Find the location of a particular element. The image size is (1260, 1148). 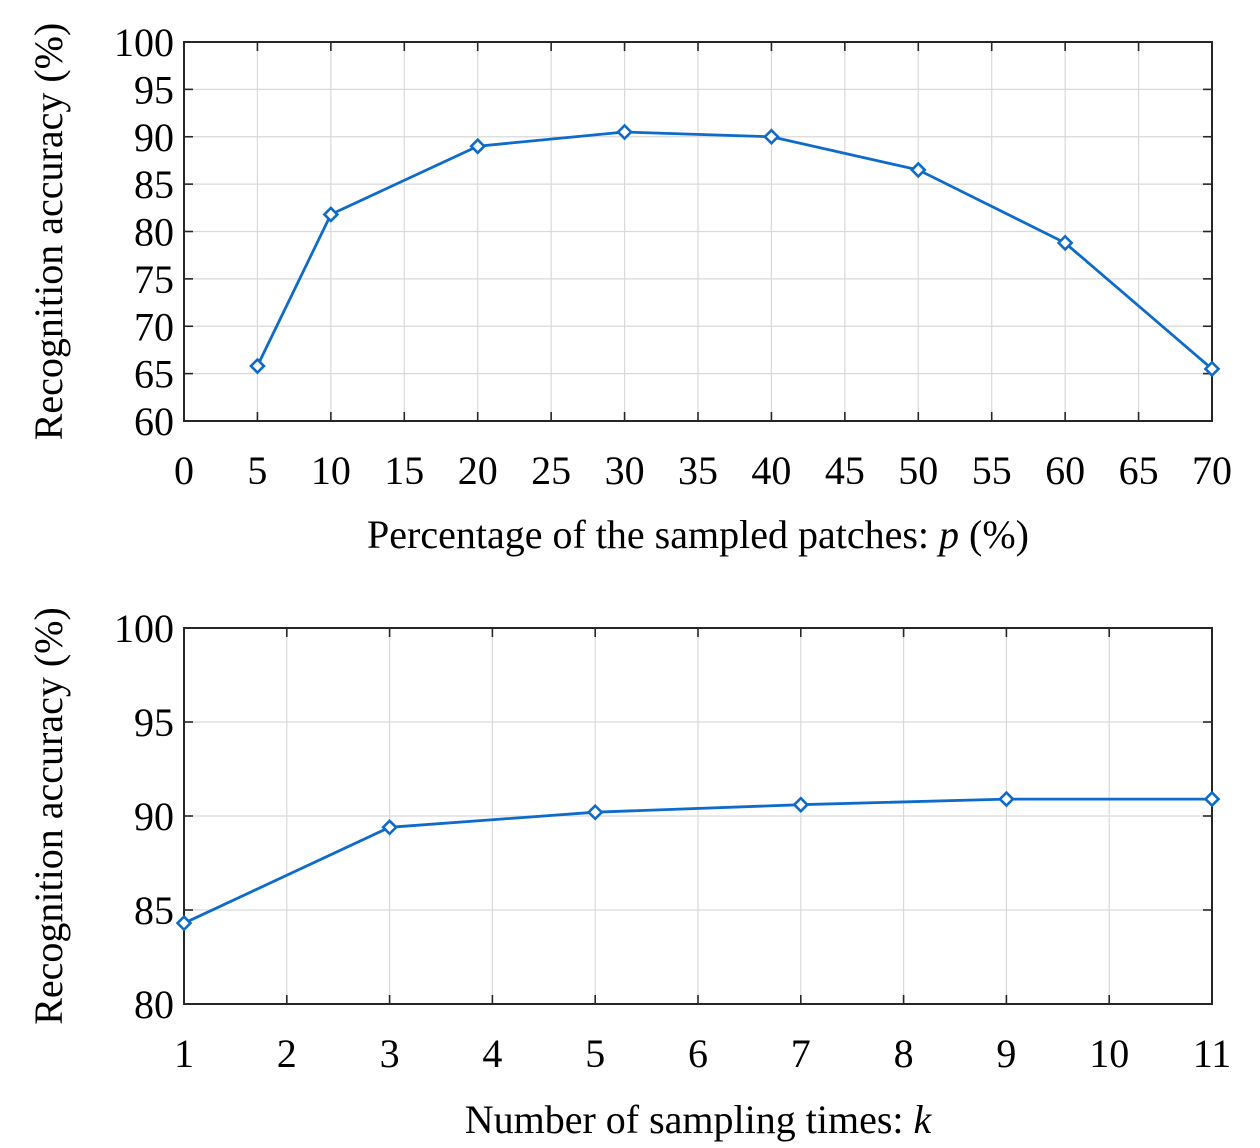

x-axis-label-part: p is located at coordinates (947, 534).